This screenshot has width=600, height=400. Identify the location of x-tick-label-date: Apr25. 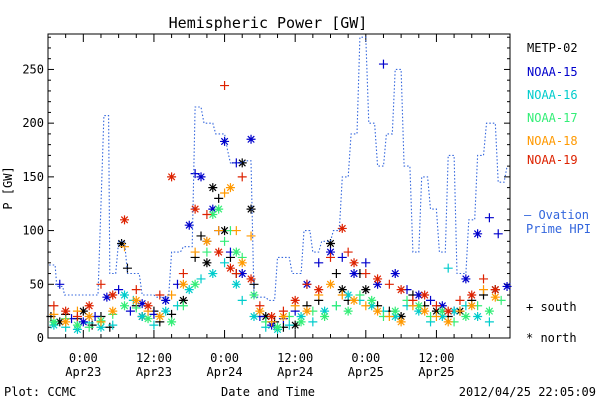
(366, 372).